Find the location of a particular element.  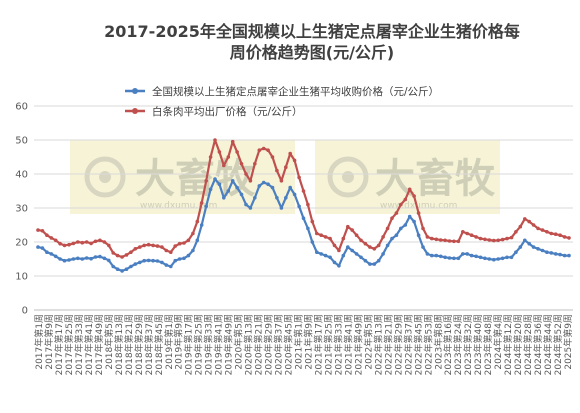

x-tick-label: 2017年第25周 is located at coordinates (69, 344).